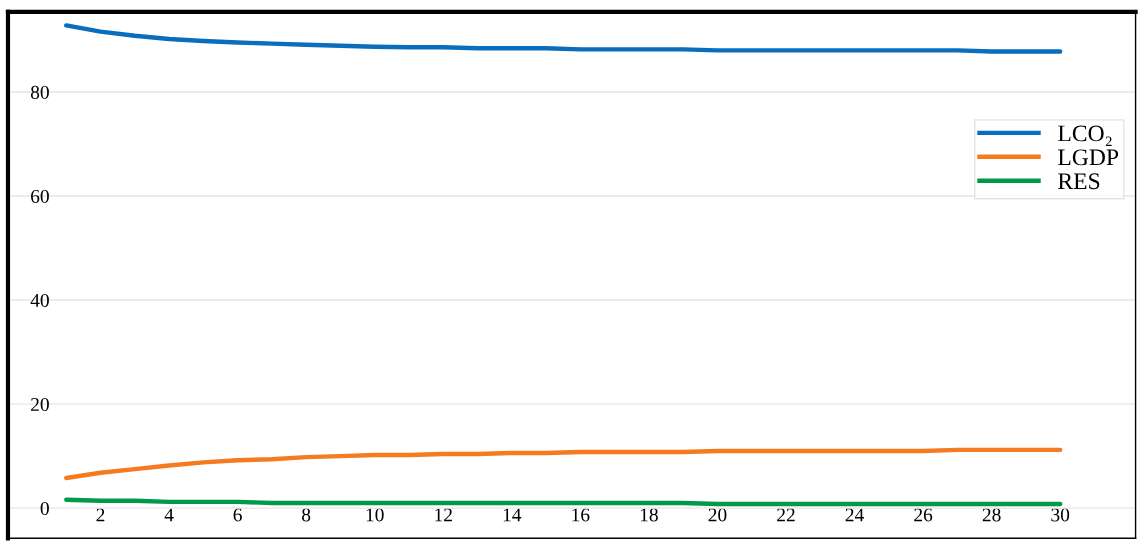  Describe the element at coordinates (991, 515) in the screenshot. I see `x-tick-label: 28` at that location.